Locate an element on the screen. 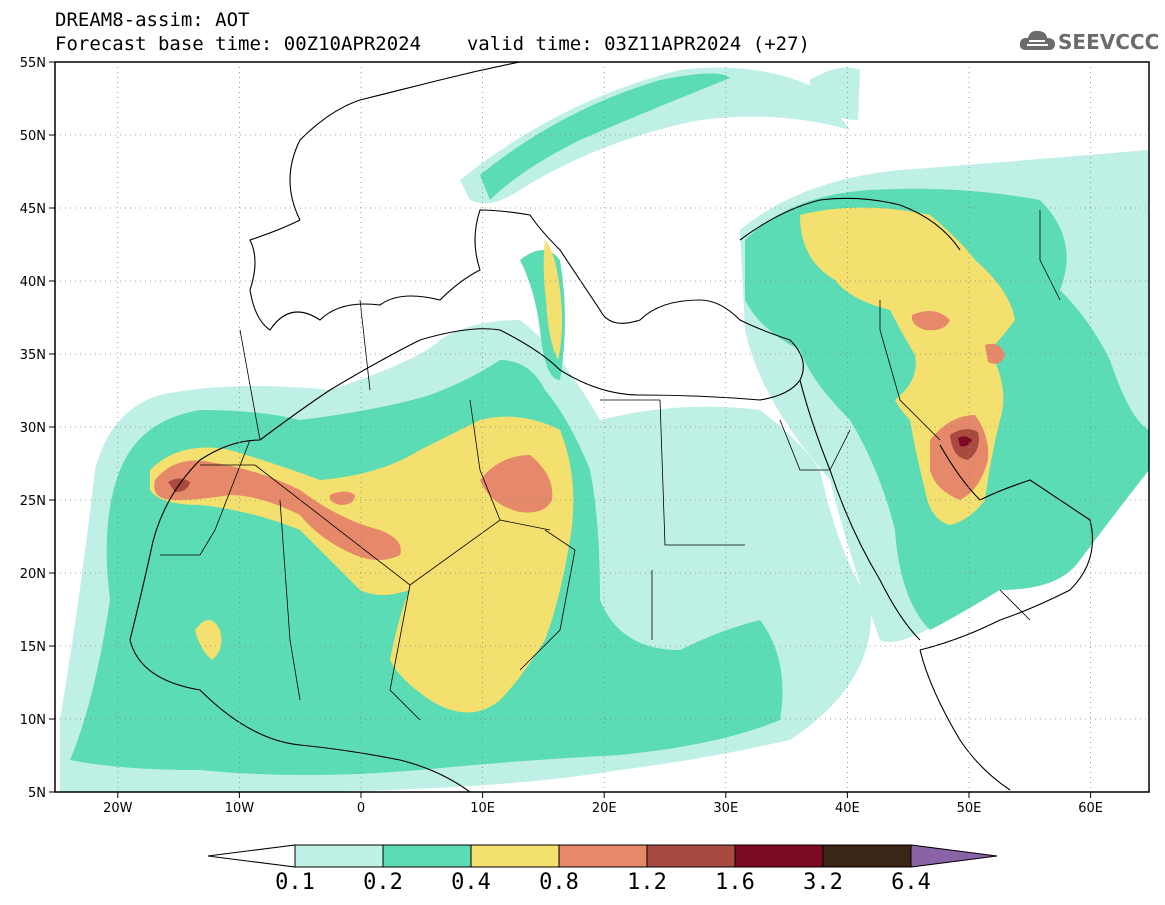 The image size is (1165, 905). colorbar-over-arrow is located at coordinates (954, 856).